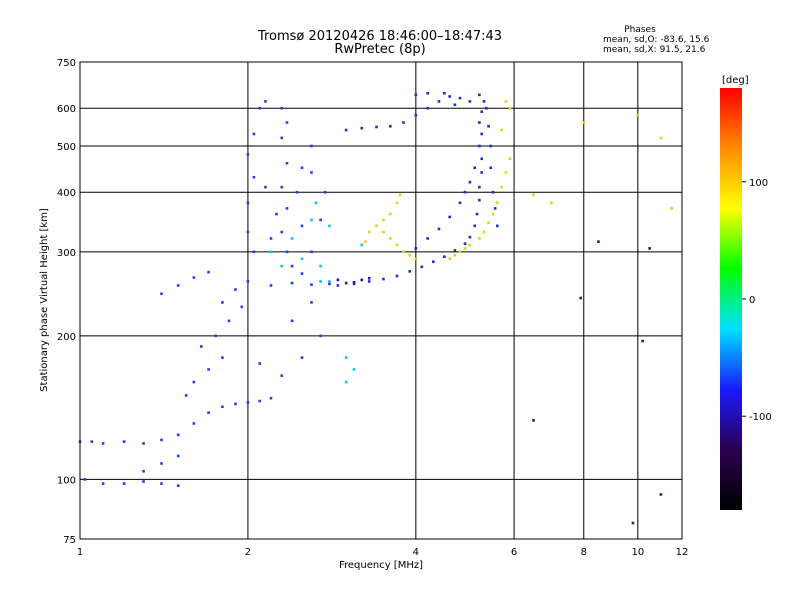  I want to click on colorbar-tick-label: 100, so click(758, 183).